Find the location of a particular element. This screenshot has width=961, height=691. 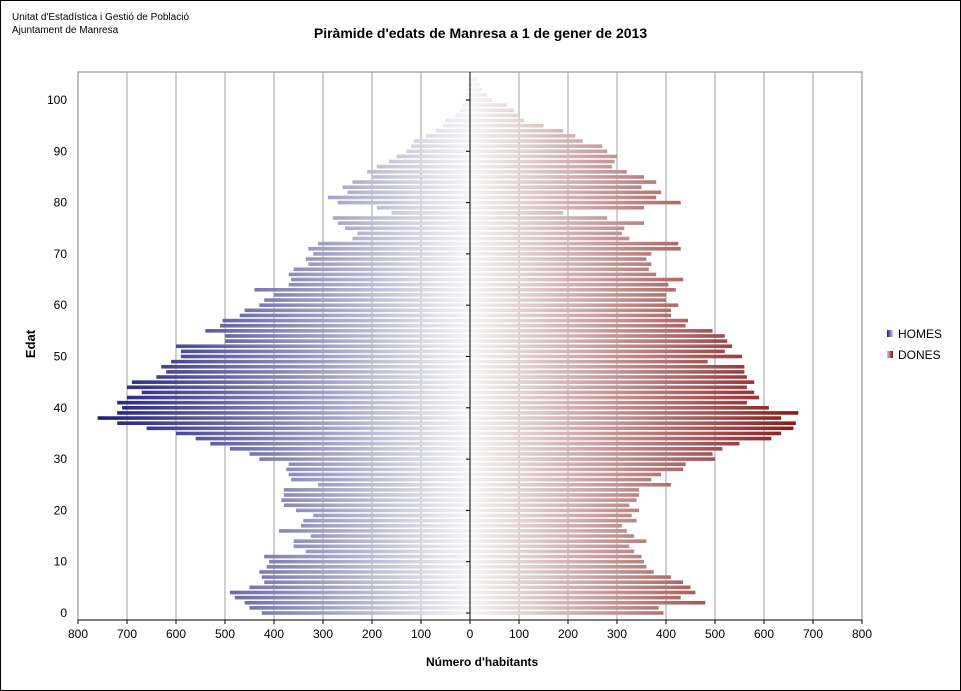

y-axis-label: Edat is located at coordinates (30, 343).